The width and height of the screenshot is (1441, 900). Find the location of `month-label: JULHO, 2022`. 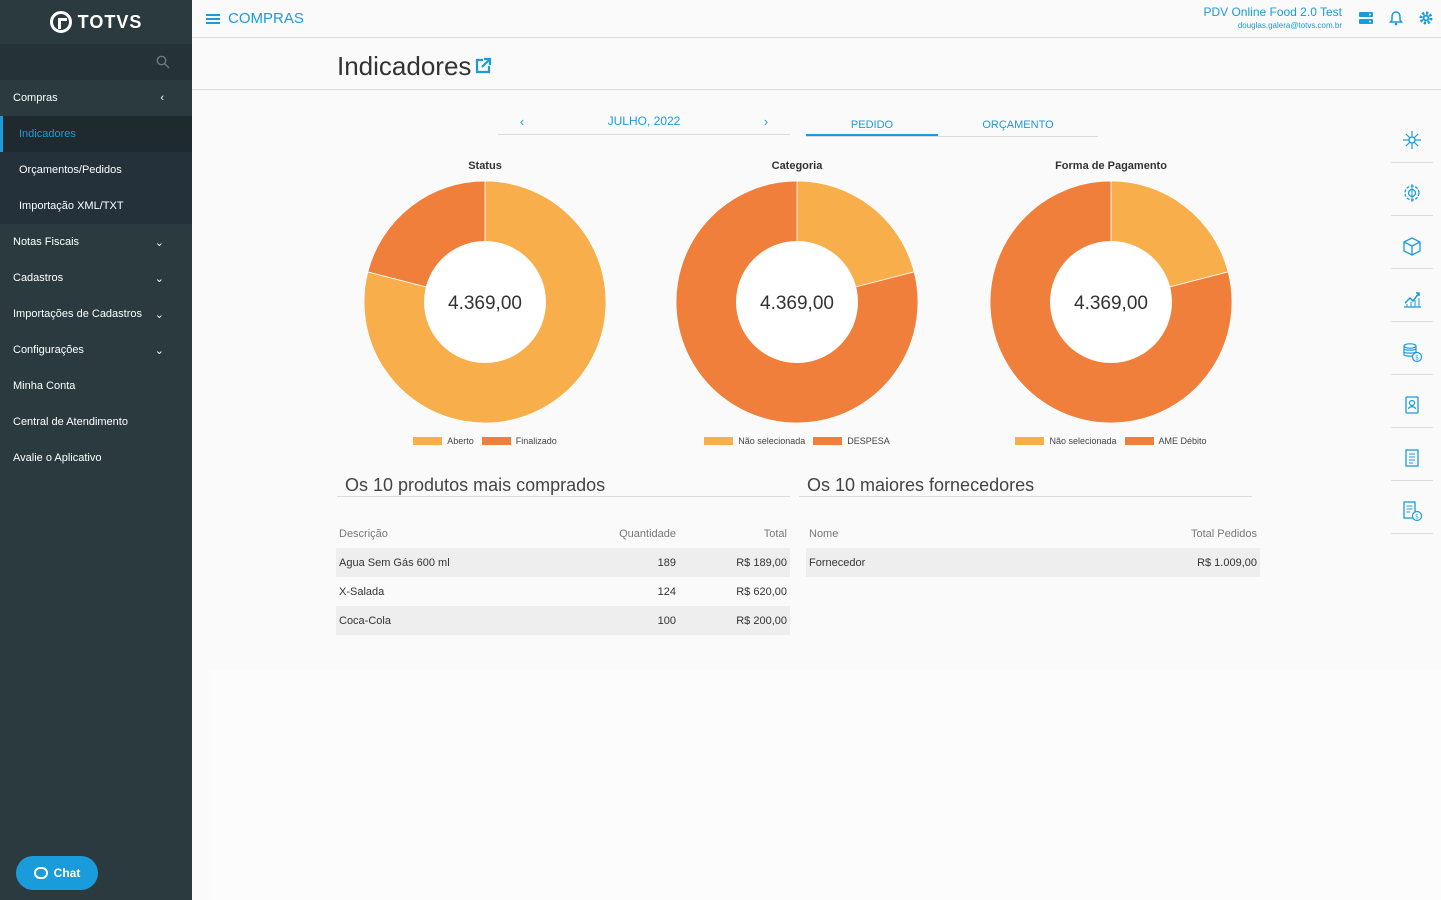

month-label: JULHO, 2022 is located at coordinates (644, 121).